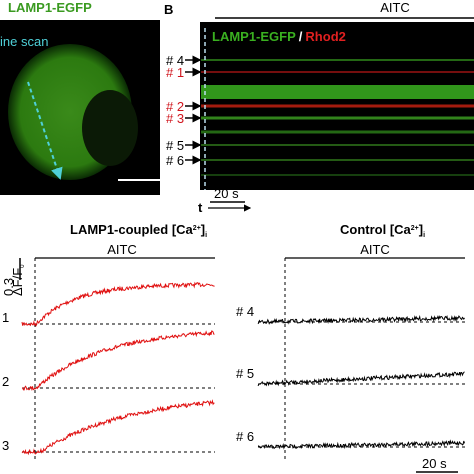 The width and height of the screenshot is (474, 474). I want to click on trace-label: # 4, so click(245, 311).